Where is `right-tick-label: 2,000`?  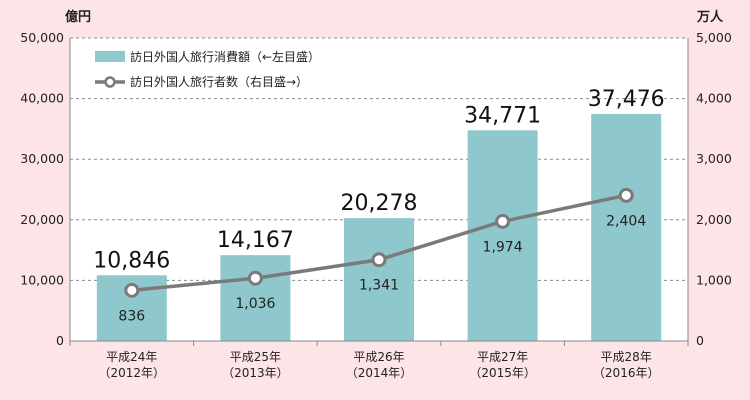 right-tick-label: 2,000 is located at coordinates (714, 219).